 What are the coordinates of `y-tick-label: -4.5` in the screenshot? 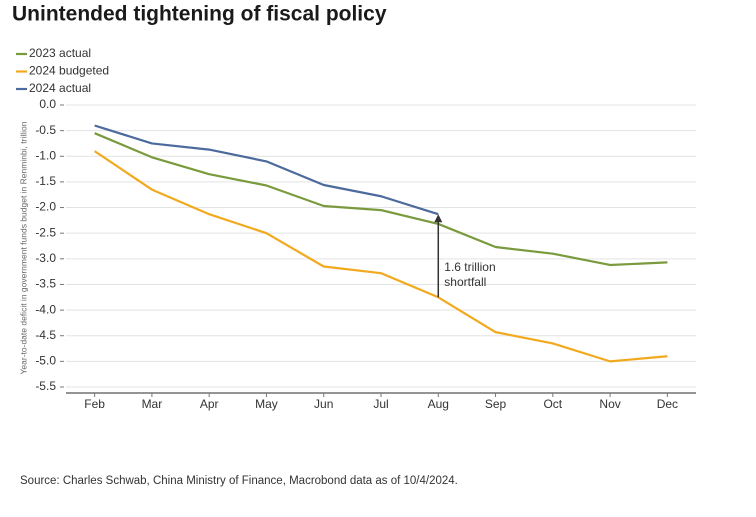 It's located at (45, 335).